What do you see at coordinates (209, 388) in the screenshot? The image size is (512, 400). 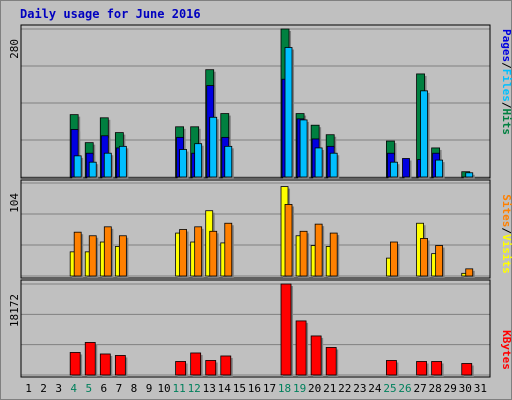 I see `x-tick-label: 13` at bounding box center [209, 388].